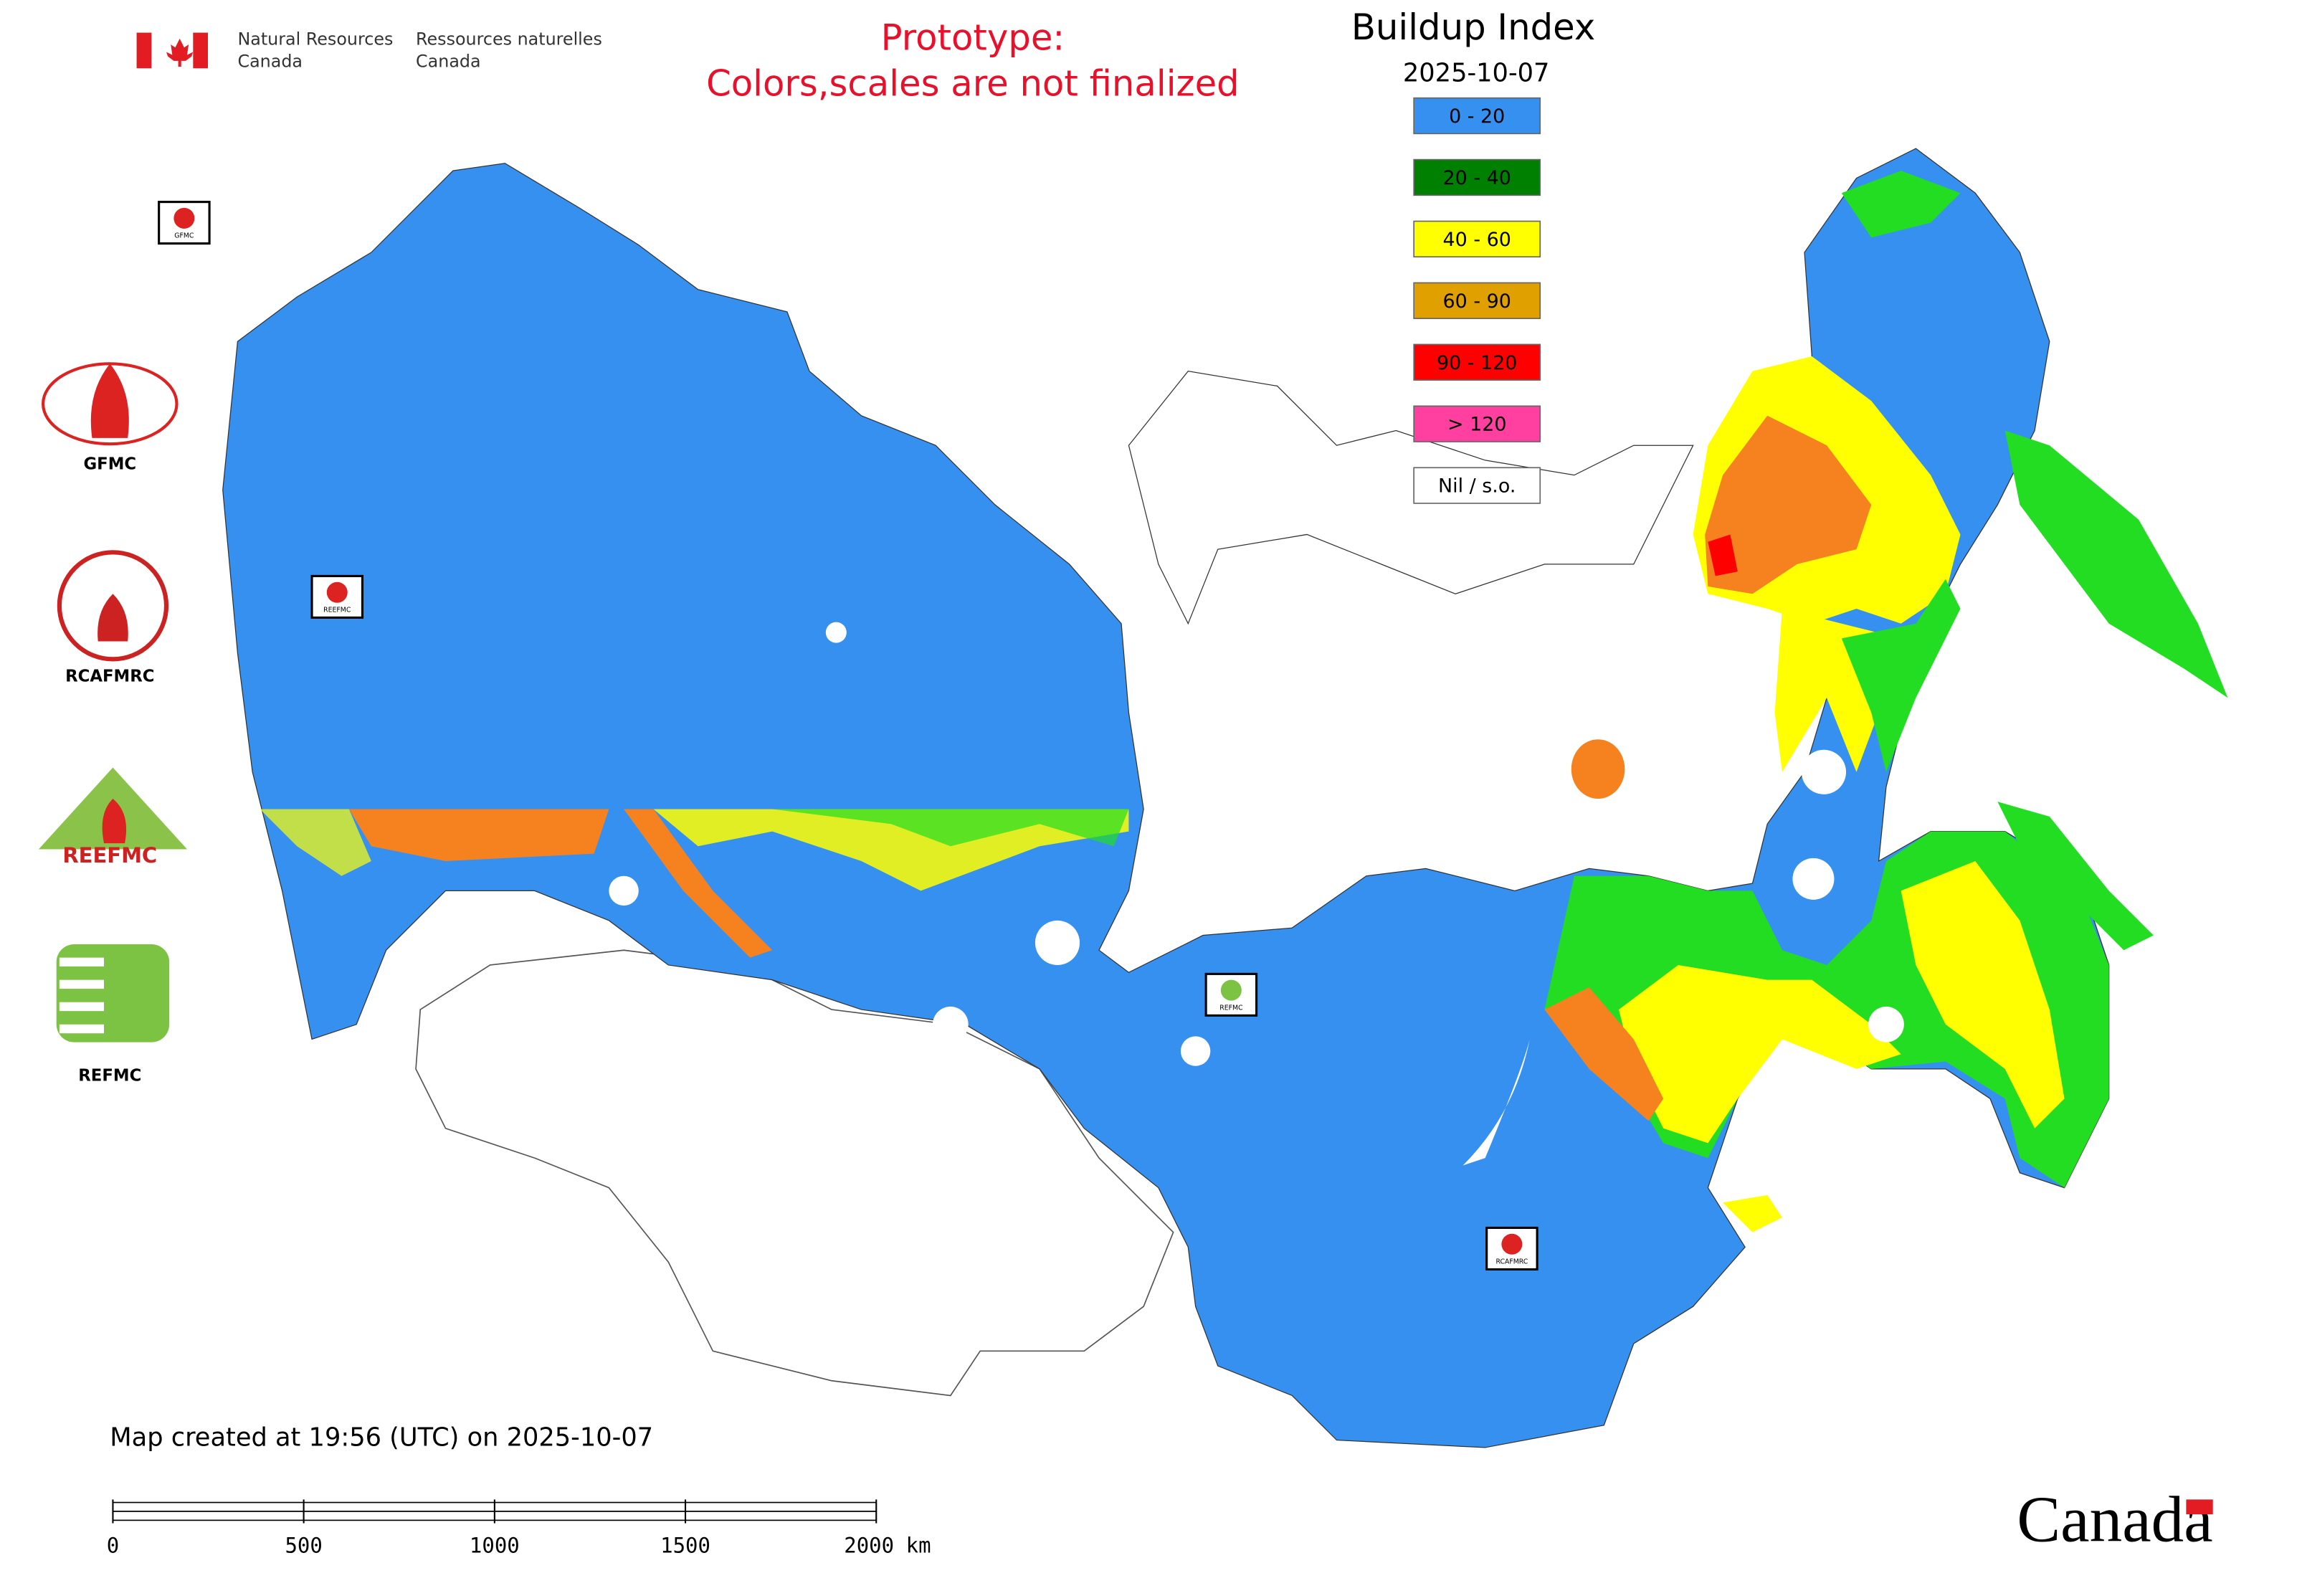 The width and height of the screenshot is (2302, 1596). Describe the element at coordinates (113, 1546) in the screenshot. I see `scale-label: 0` at that location.